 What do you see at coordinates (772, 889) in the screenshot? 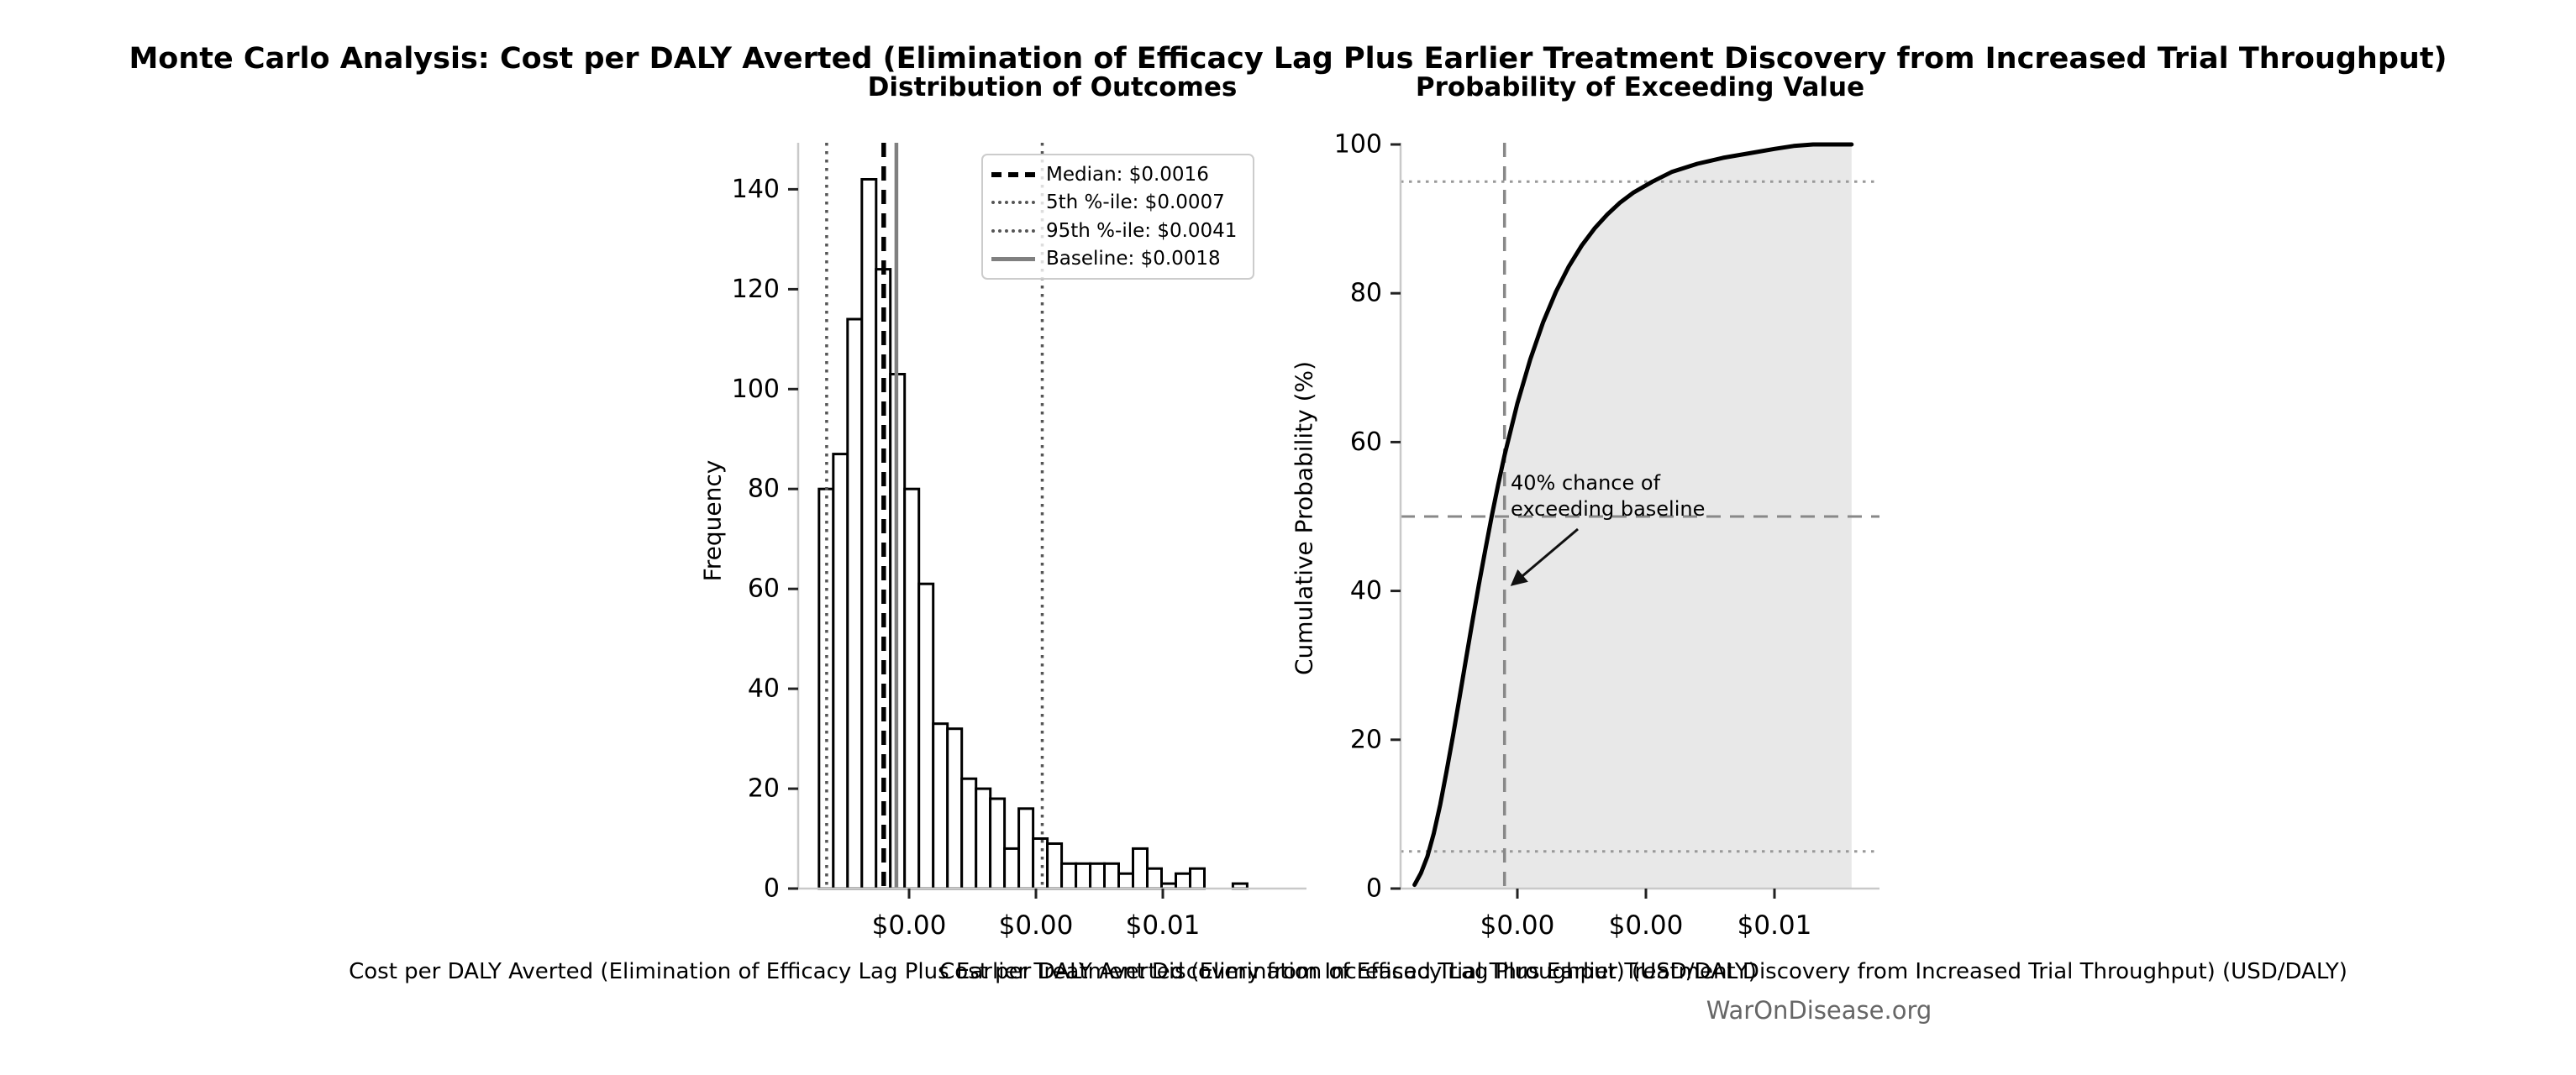
I see `left-y-tick-label: 0` at bounding box center [772, 889].